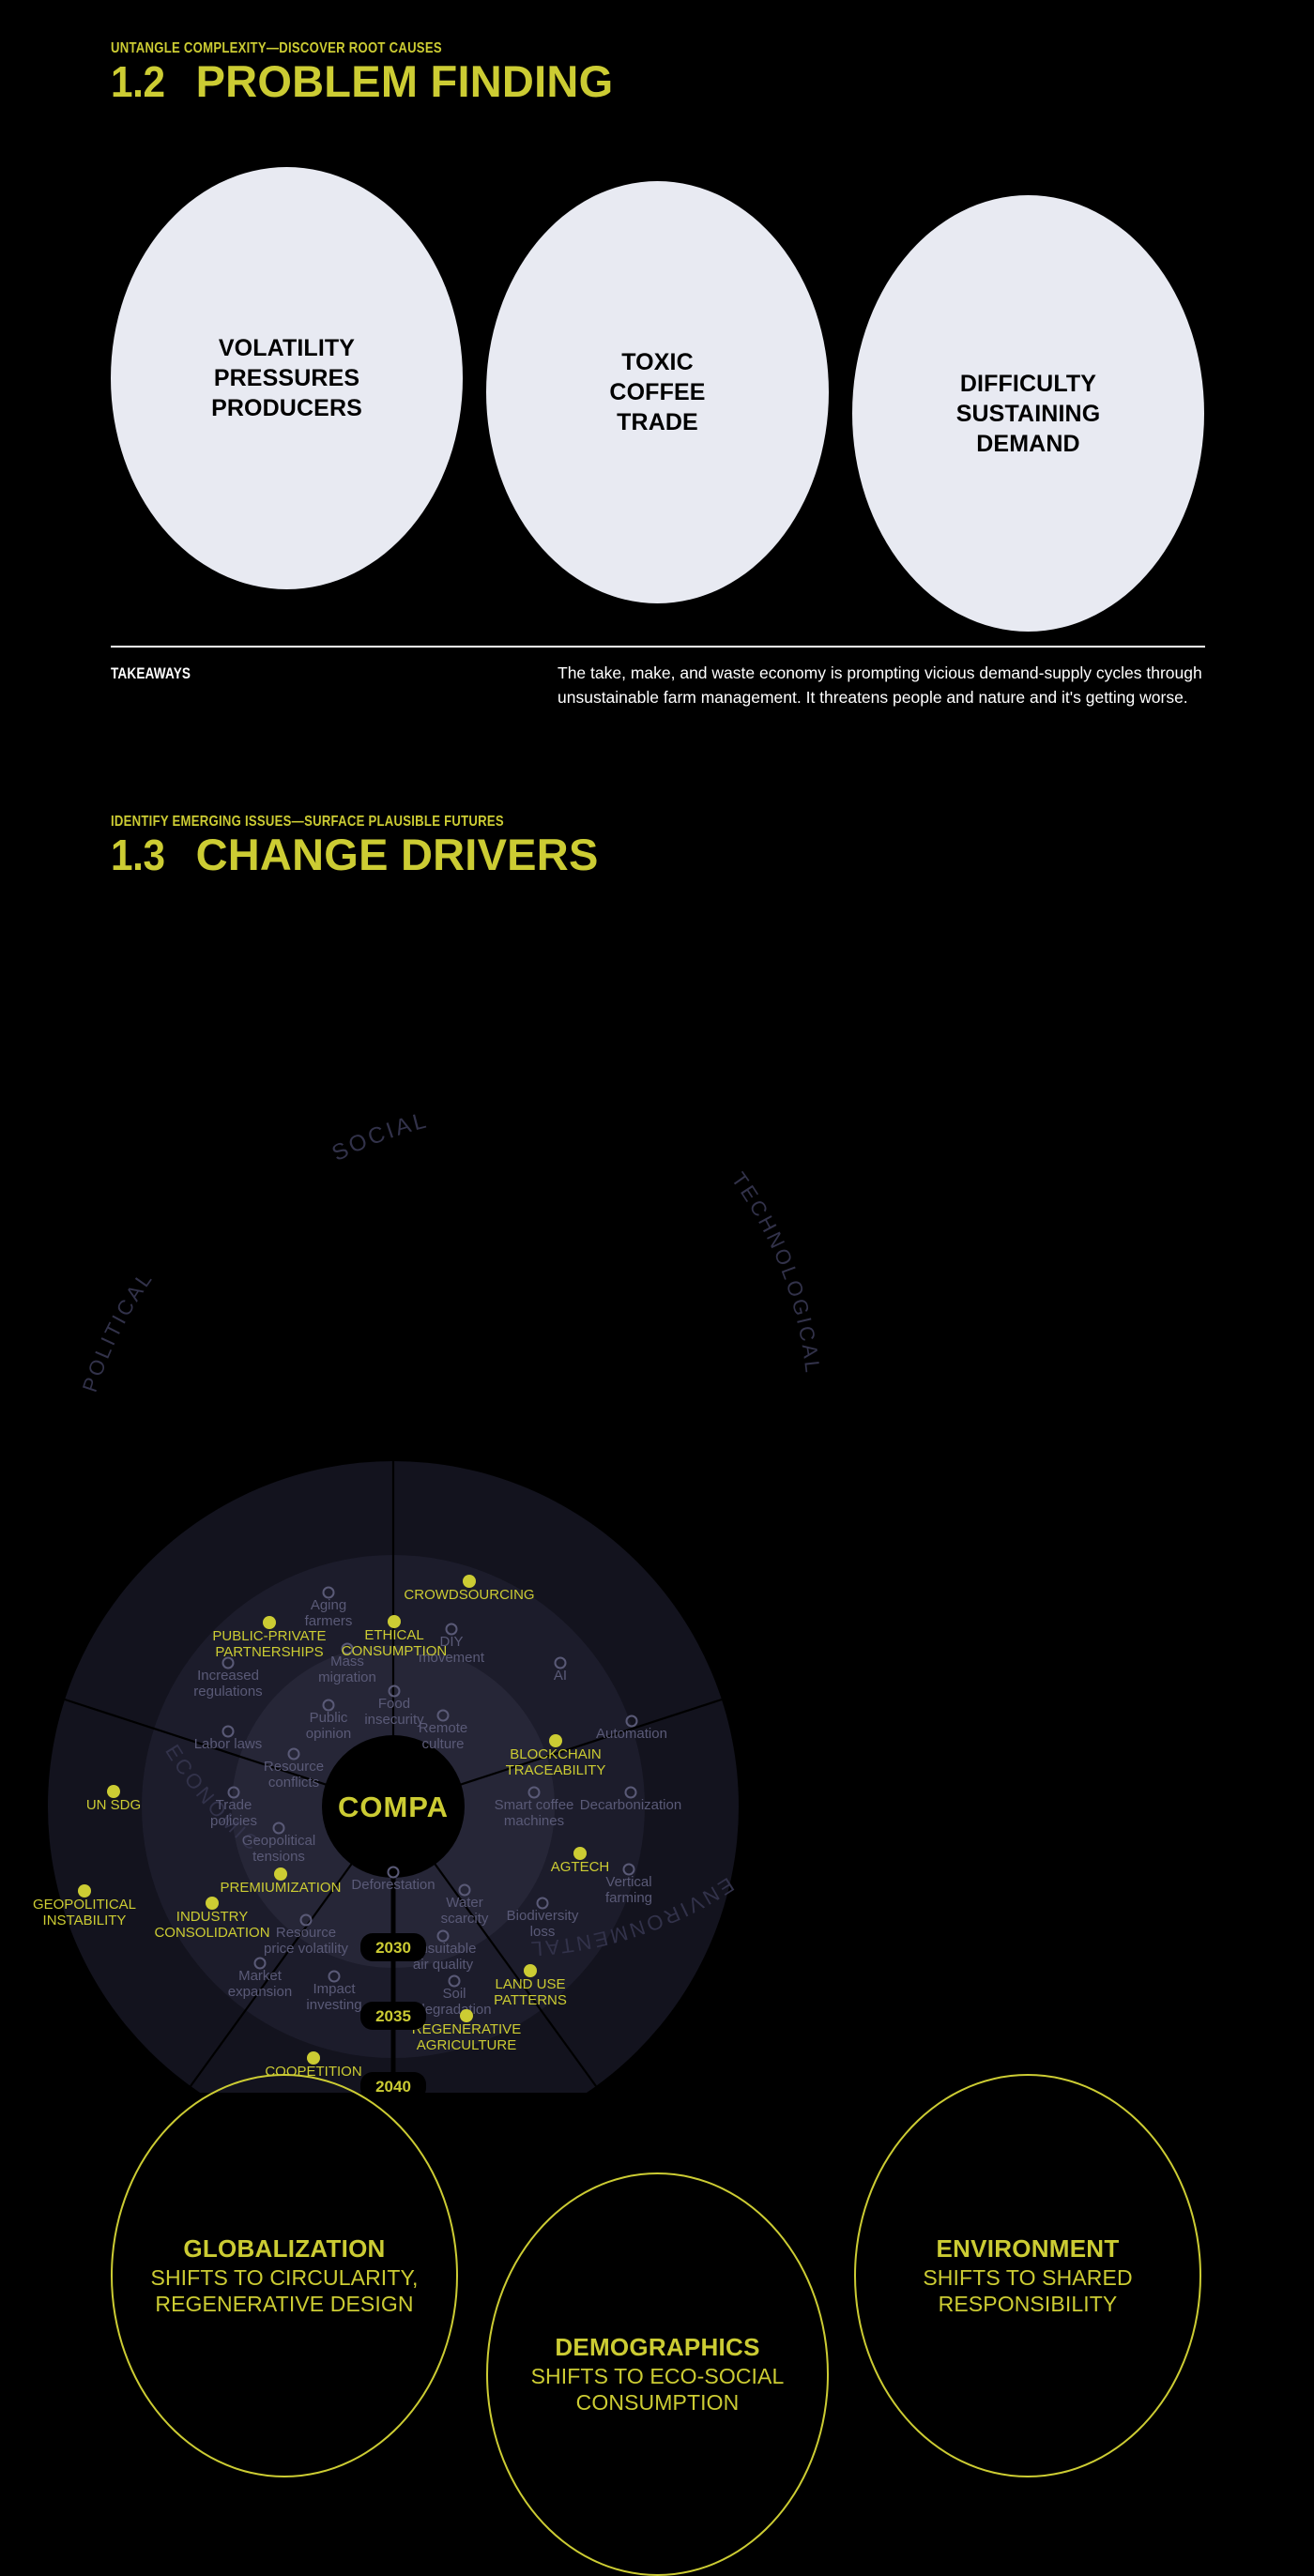 This screenshot has height=2576, width=1314. I want to click on radar-node-label: Automation, so click(631, 1734).